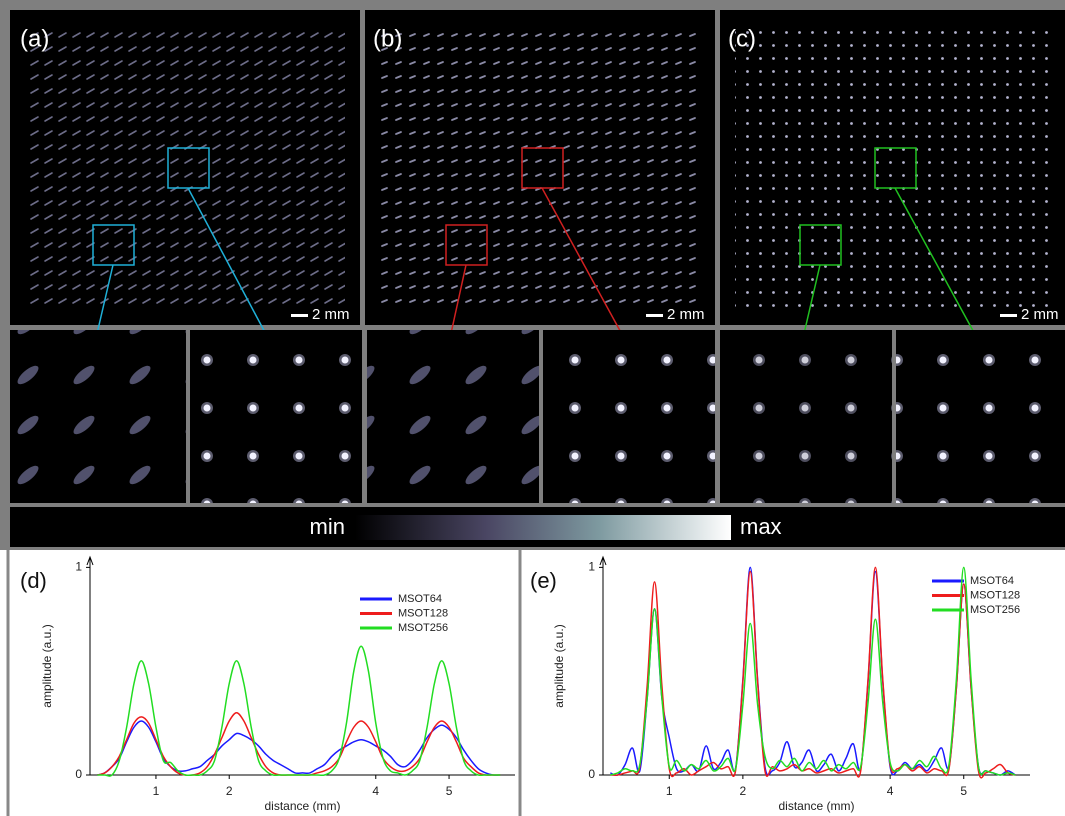 The width and height of the screenshot is (1065, 816). What do you see at coordinates (540, 170) in the screenshot?
I see `field-b` at bounding box center [540, 170].